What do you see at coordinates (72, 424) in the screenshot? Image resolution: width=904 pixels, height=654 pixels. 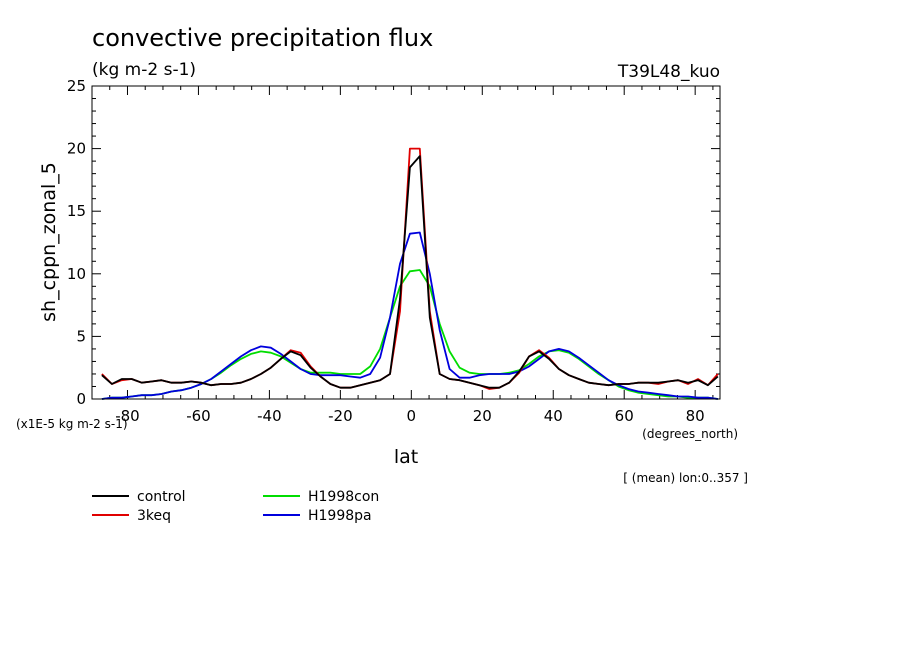 I see `y-units-label: (x1E-5 kg m-2 s-1)` at bounding box center [72, 424].